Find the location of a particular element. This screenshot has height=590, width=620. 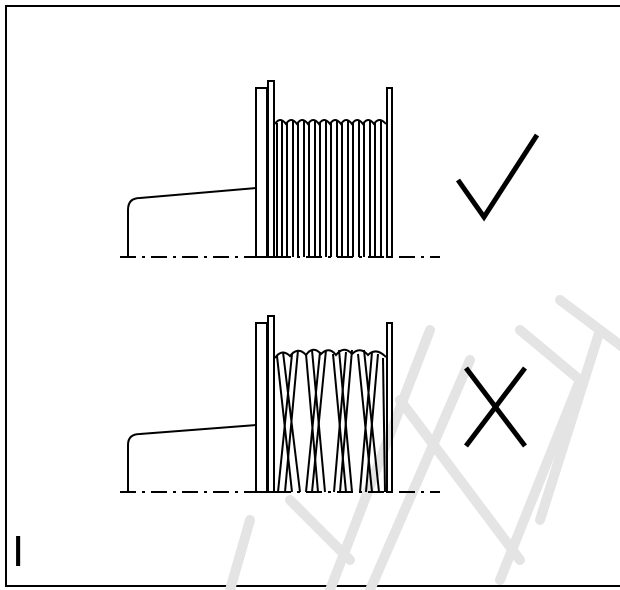

flange-left-outer-top is located at coordinates (261, 172).